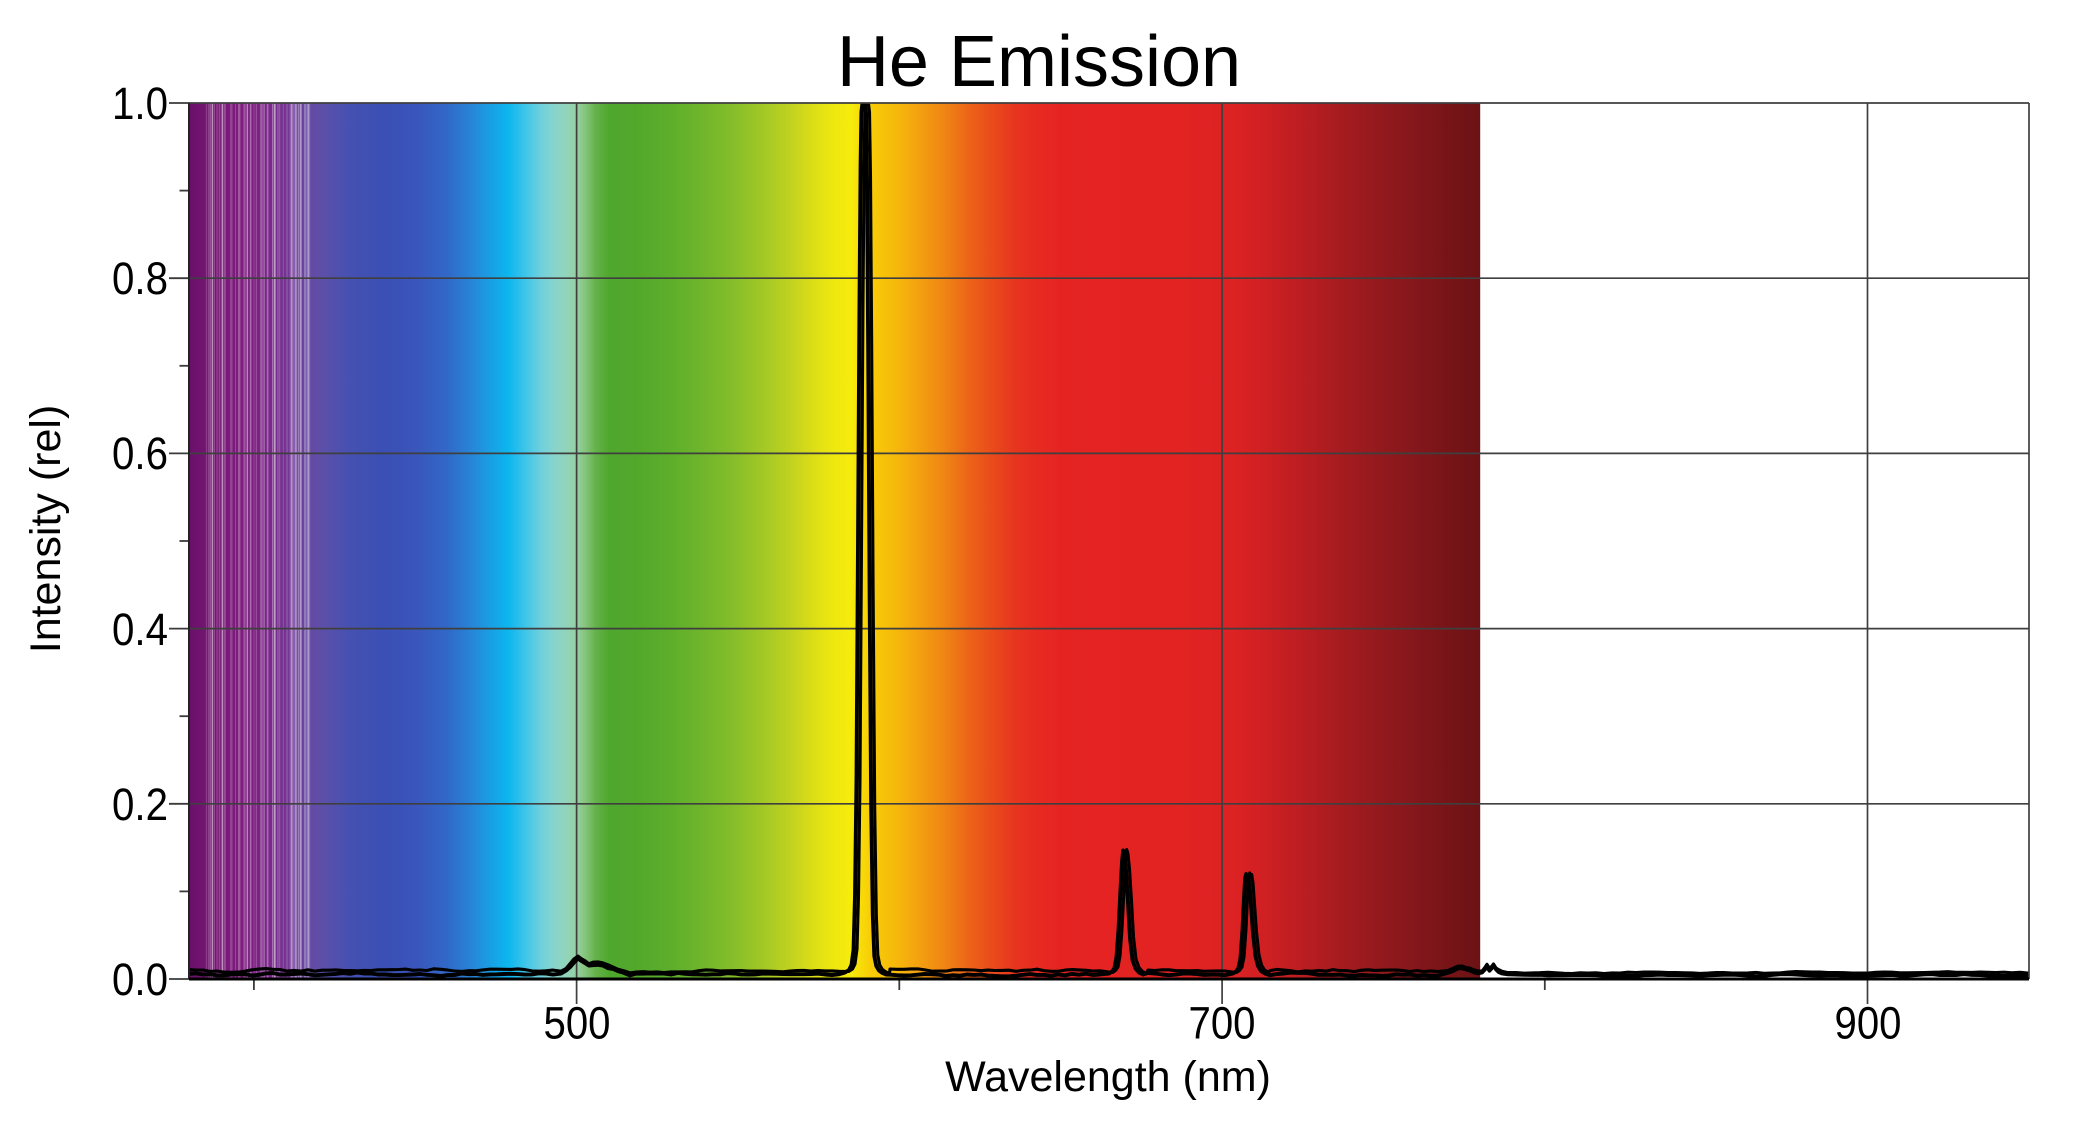 Image resolution: width=2090 pixels, height=1122 pixels. What do you see at coordinates (1108, 1077) in the screenshot?
I see `svg-text: Wavelength (nm)` at bounding box center [1108, 1077].